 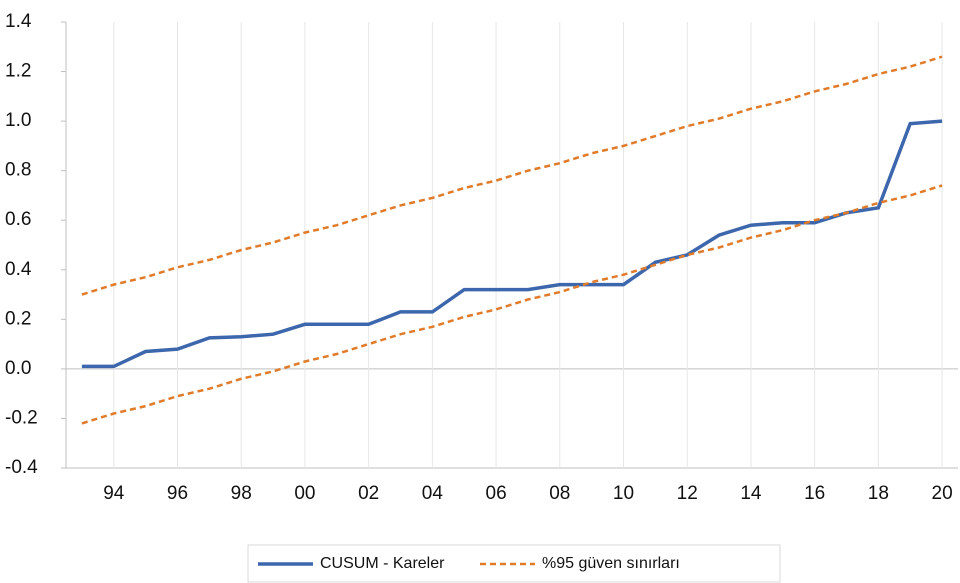 I want to click on x-tick-label: 02, so click(x=368, y=493).